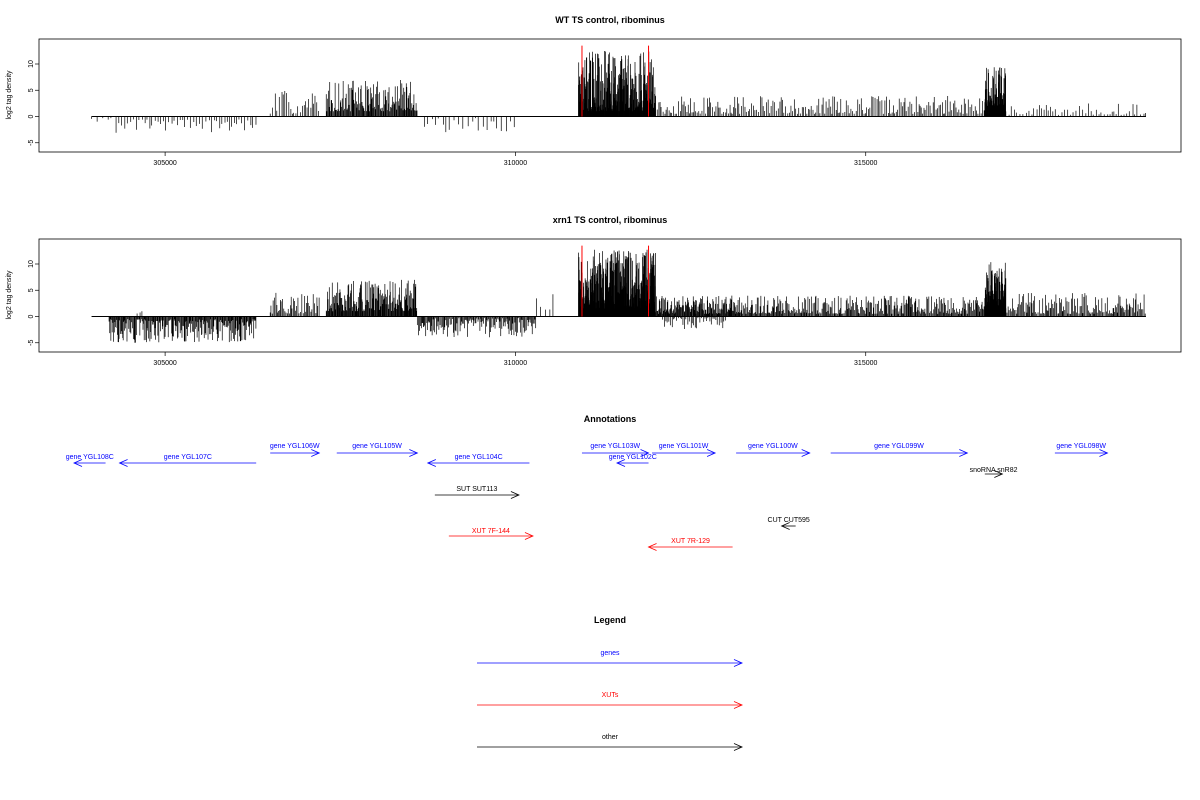 The width and height of the screenshot is (1200, 800). I want to click on feature-label: gene YGL106W, so click(295, 446).